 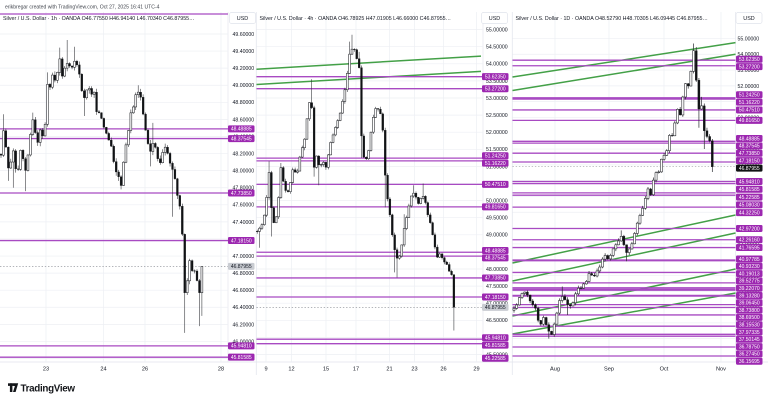 What do you see at coordinates (476, 370) in the screenshot?
I see `svg-text: 29` at bounding box center [476, 370].